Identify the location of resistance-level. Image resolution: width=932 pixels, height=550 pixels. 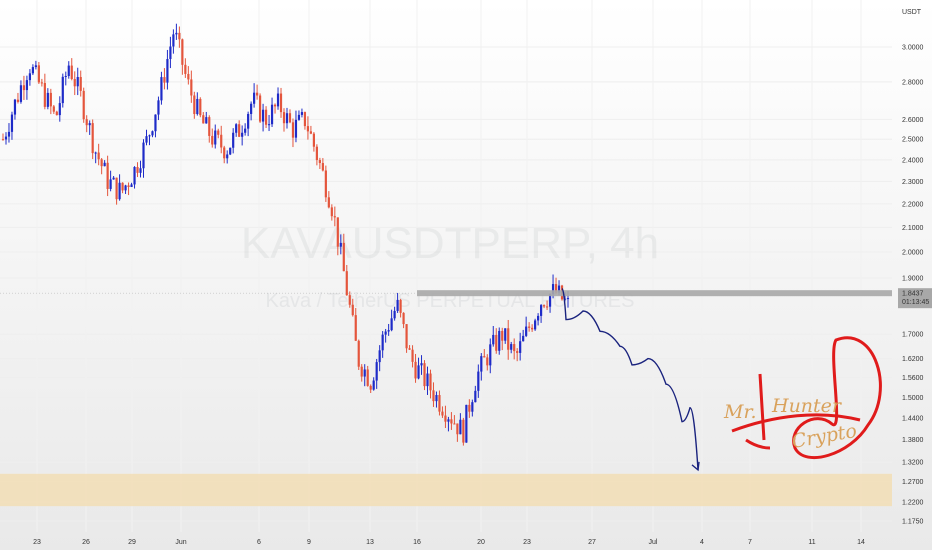
(654, 293).